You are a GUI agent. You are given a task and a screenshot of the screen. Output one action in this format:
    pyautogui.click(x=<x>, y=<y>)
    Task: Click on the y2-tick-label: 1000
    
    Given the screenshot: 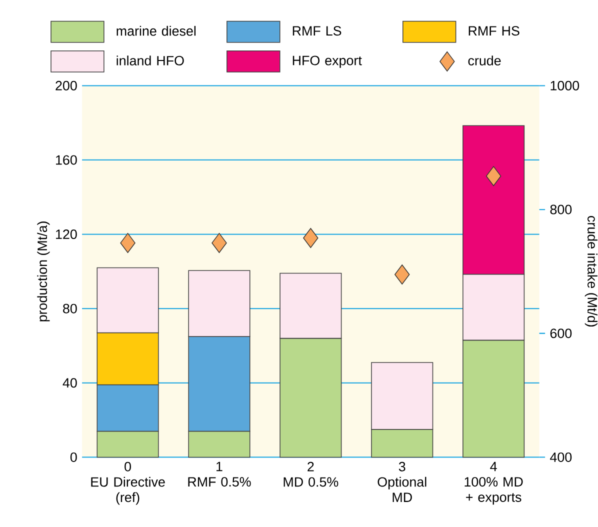 What is the action you would take?
    pyautogui.click(x=565, y=85)
    